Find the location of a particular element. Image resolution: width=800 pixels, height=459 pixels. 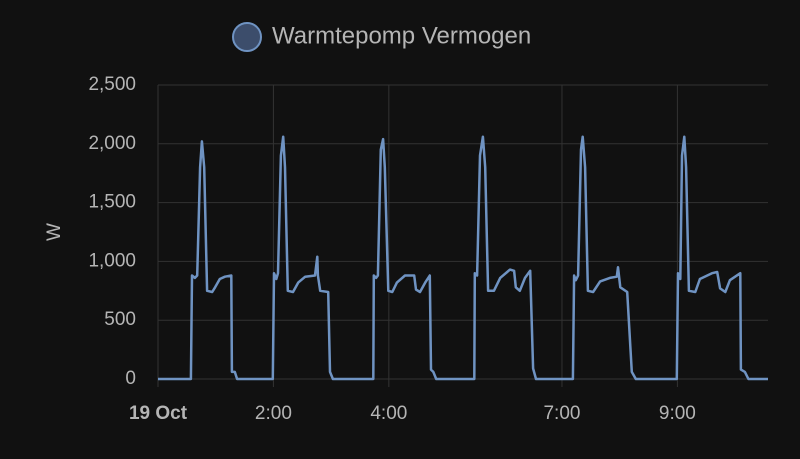

y-tick-label: 2,500 is located at coordinates (112, 84).